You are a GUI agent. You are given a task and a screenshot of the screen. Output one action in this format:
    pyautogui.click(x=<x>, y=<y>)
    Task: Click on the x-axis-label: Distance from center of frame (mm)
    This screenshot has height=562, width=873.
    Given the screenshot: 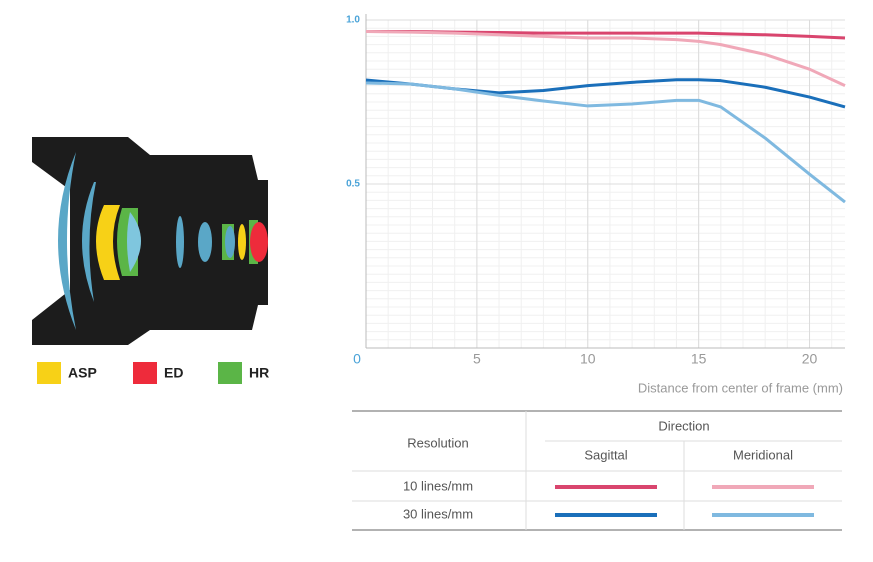 What is the action you would take?
    pyautogui.click(x=740, y=387)
    